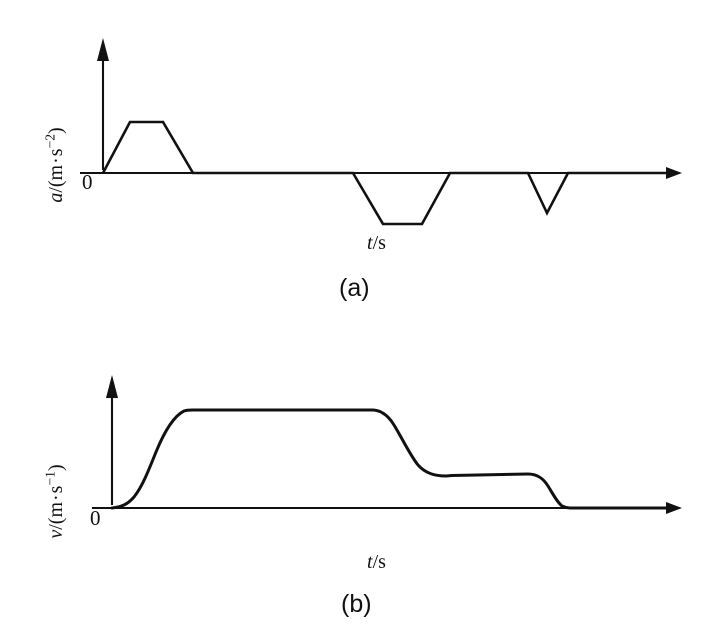 This screenshot has width=704, height=637. What do you see at coordinates (382, 243) in the screenshot?
I see `panel-a-x-unit: s` at bounding box center [382, 243].